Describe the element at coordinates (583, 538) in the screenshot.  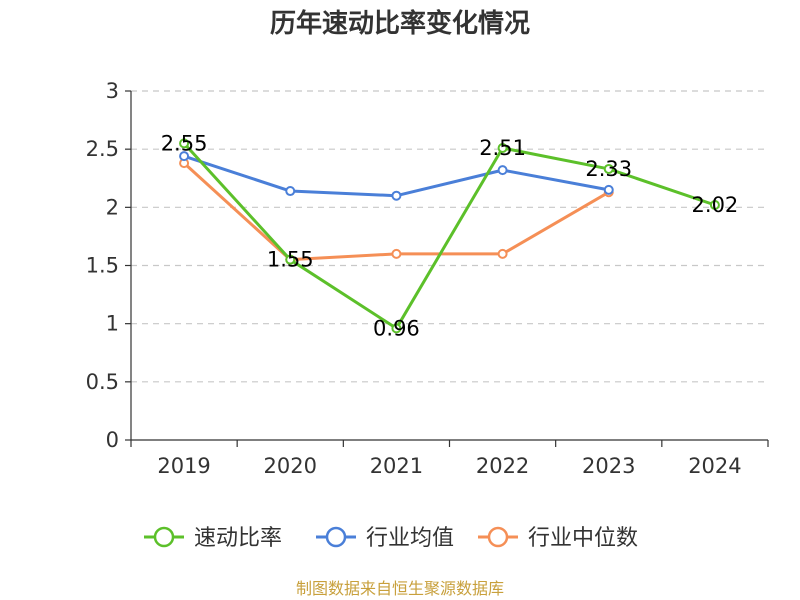
I see `legend-label: 行业中位数` at that location.